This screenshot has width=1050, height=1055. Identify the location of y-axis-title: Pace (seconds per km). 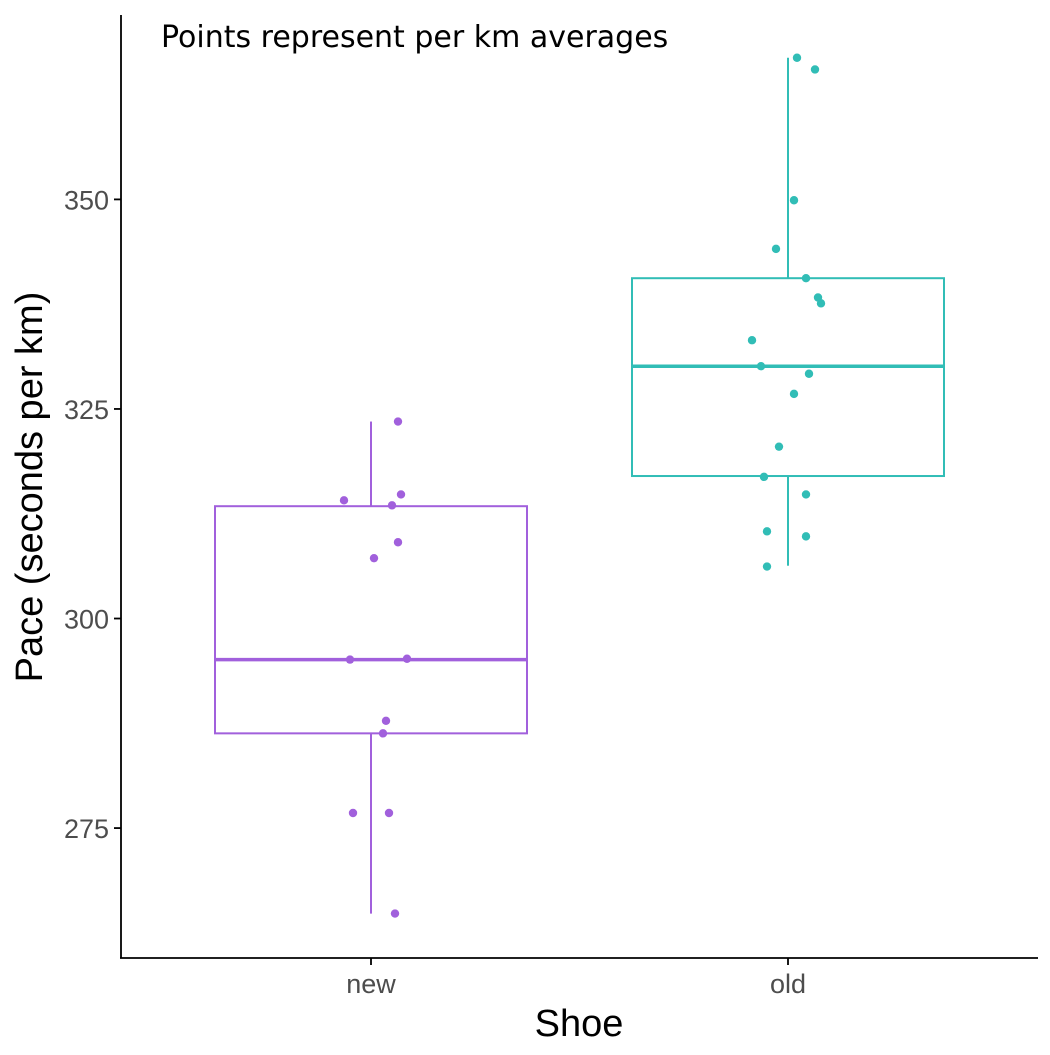
(30, 487).